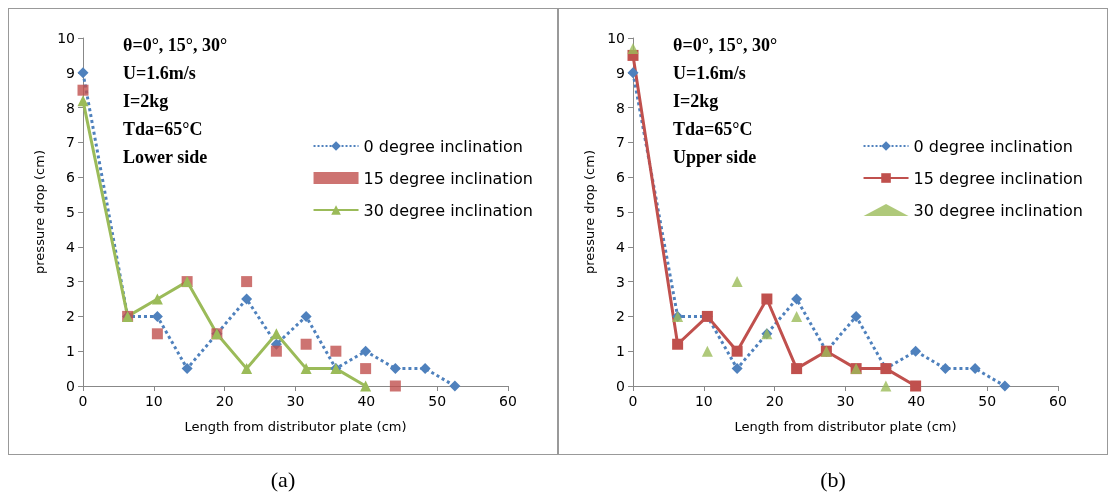  I want to click on annotation: Upper side, so click(715, 157).